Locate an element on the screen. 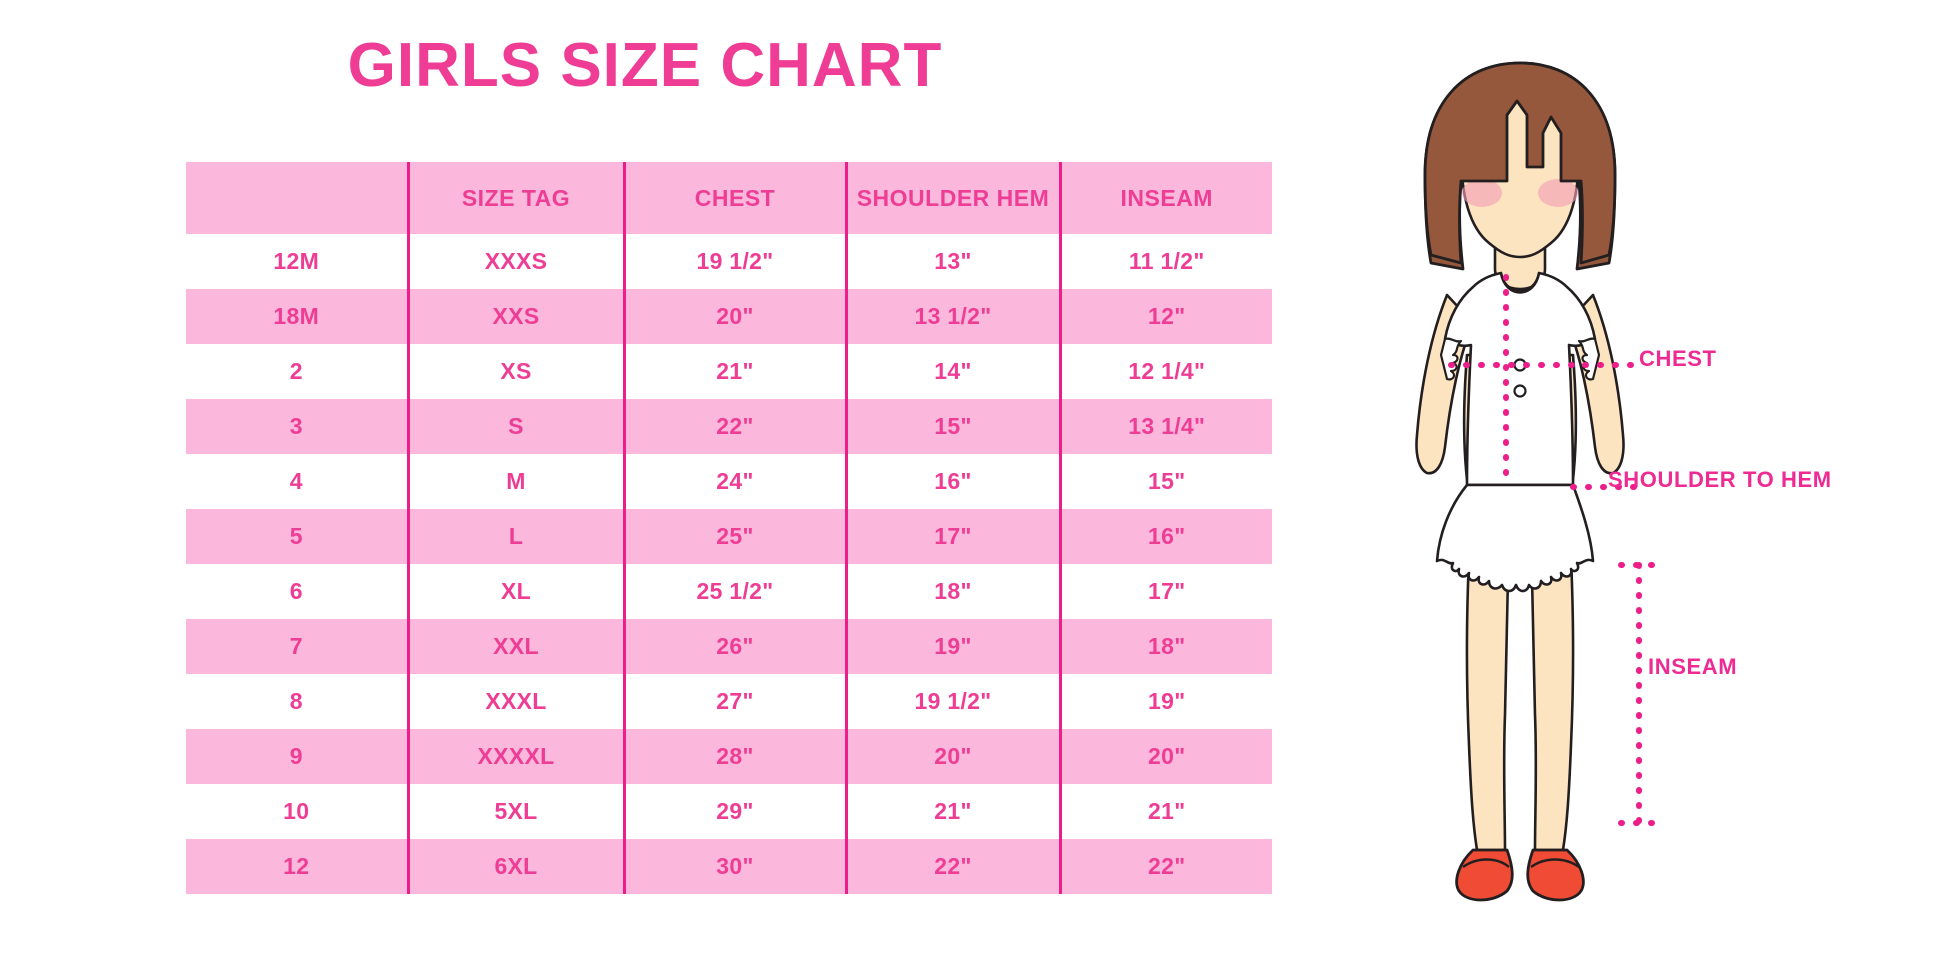 Image resolution: width=1946 pixels, height=973 pixels. cell-inseam: 19" is located at coordinates (1165, 701).